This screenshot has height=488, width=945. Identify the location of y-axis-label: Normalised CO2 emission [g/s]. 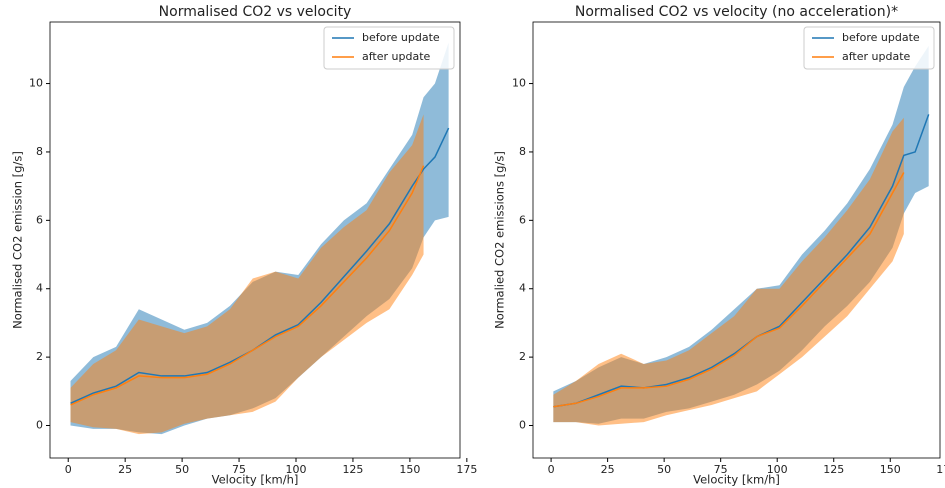
(18, 240).